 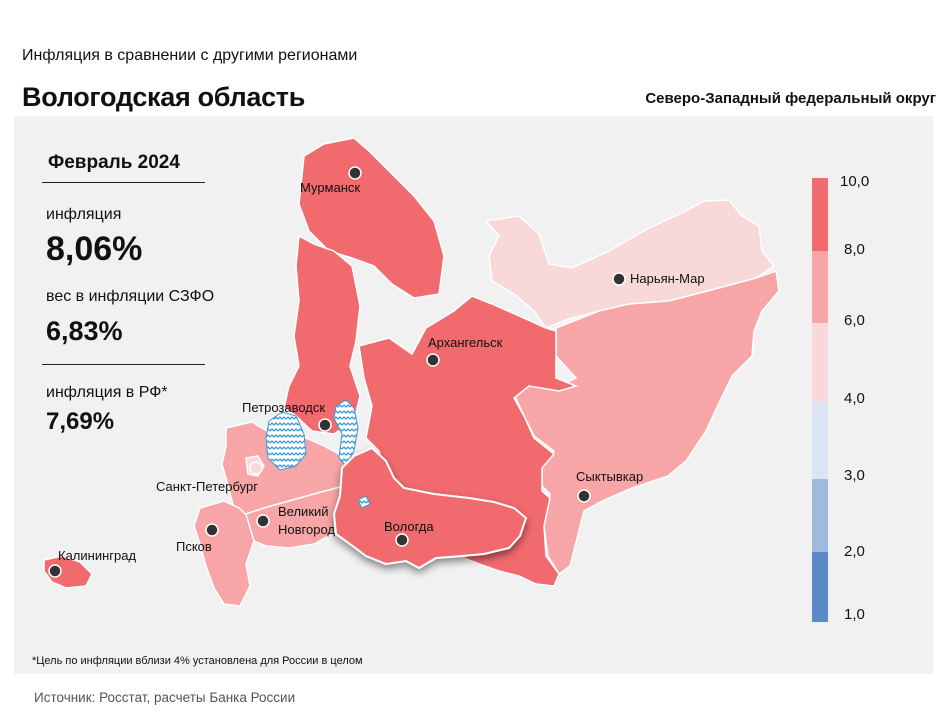 I want to click on legend-tick-1: 1,0, so click(x=854, y=614).